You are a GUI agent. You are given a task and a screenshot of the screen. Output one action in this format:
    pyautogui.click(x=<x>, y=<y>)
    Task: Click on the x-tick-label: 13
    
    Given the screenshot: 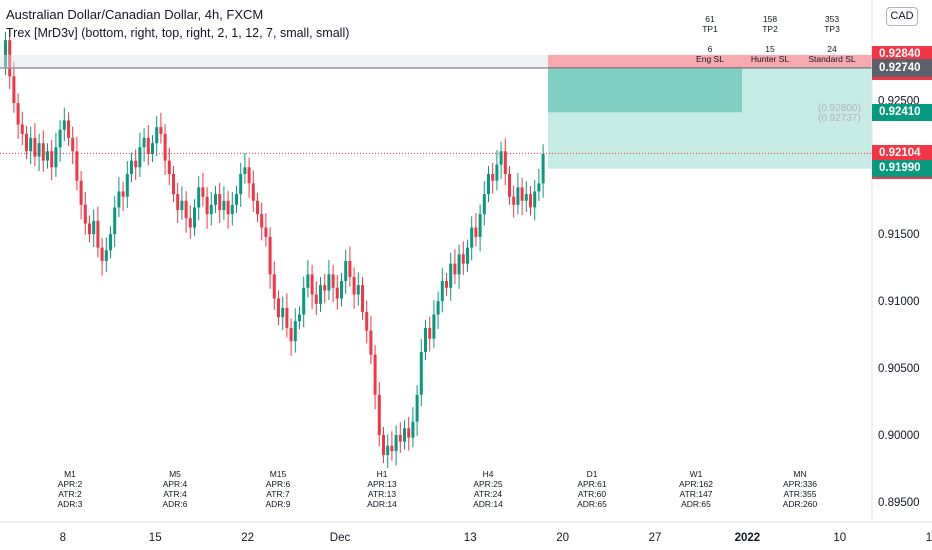 What is the action you would take?
    pyautogui.click(x=470, y=538)
    